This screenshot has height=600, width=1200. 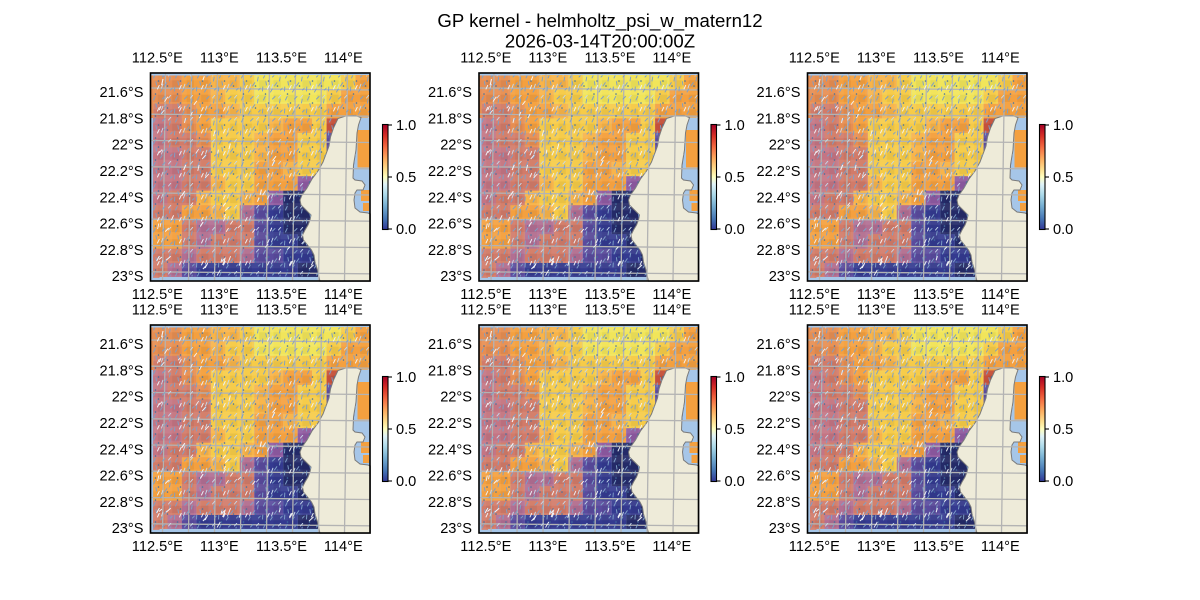 What do you see at coordinates (599, 21) in the screenshot?
I see `svg-text:GP kernel - helmholtz_psi_w_ma: GP kernel - helmholtz_psi_w_matern12` at bounding box center [599, 21].